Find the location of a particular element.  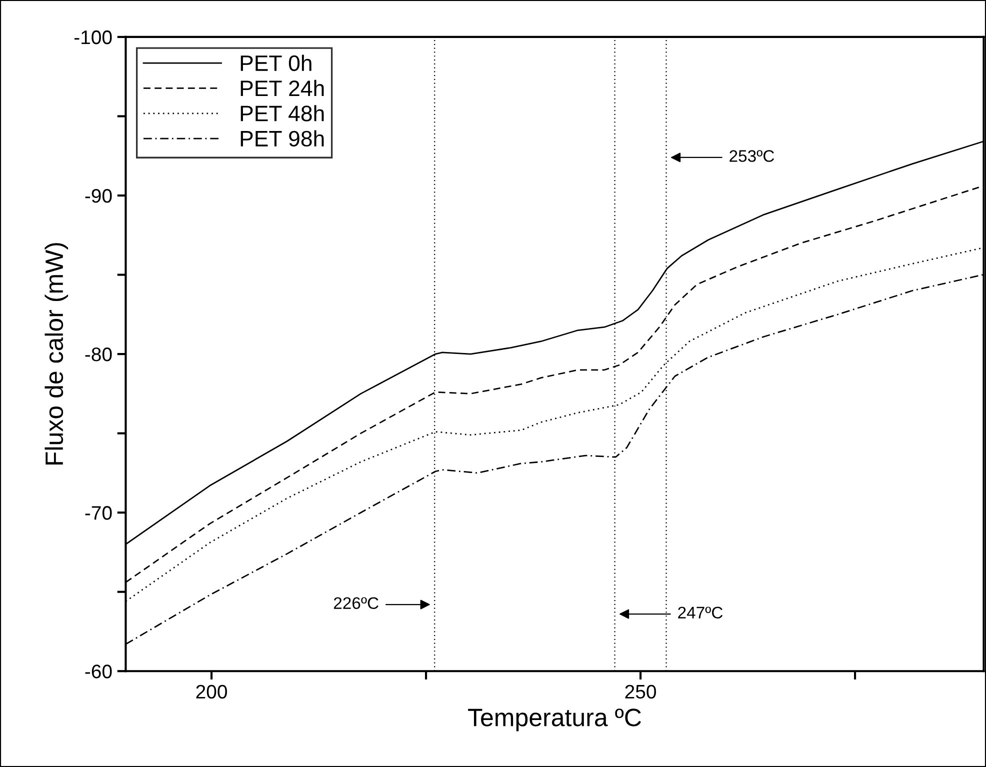

x-axis-title: Temperatura ºC is located at coordinates (555, 720).